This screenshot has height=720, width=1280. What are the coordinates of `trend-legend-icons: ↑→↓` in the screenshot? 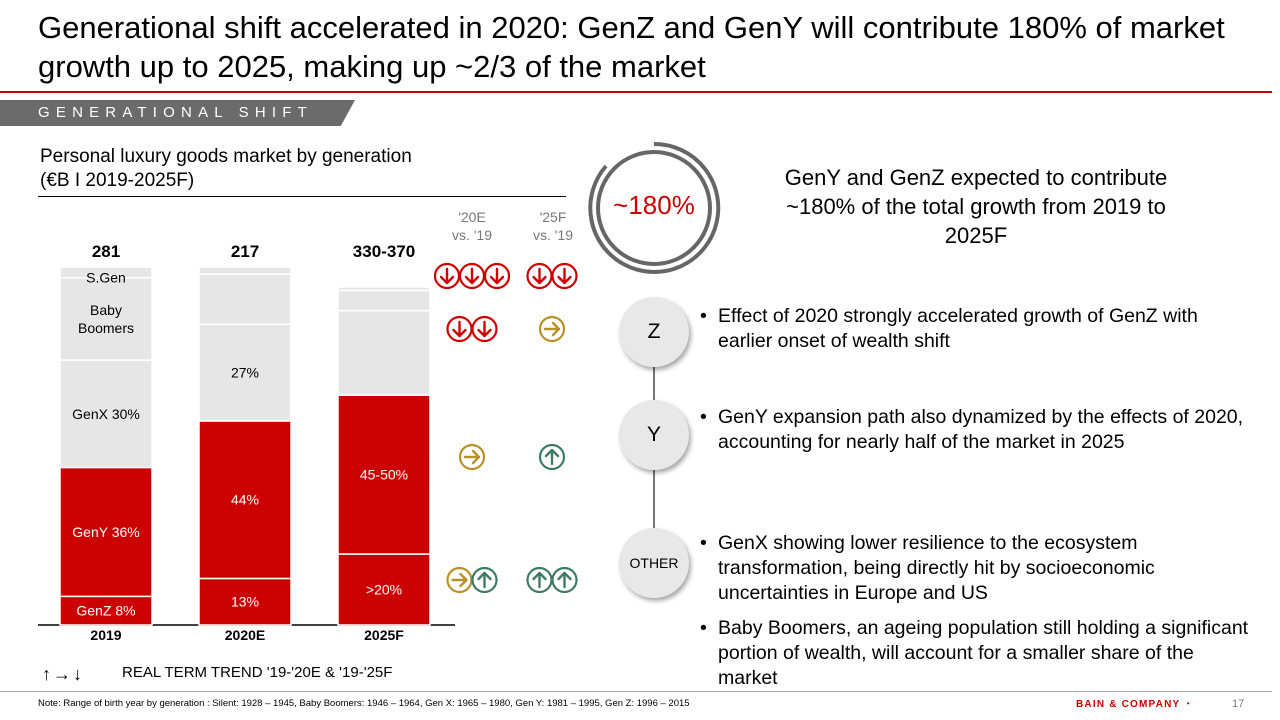 It's located at (63, 674).